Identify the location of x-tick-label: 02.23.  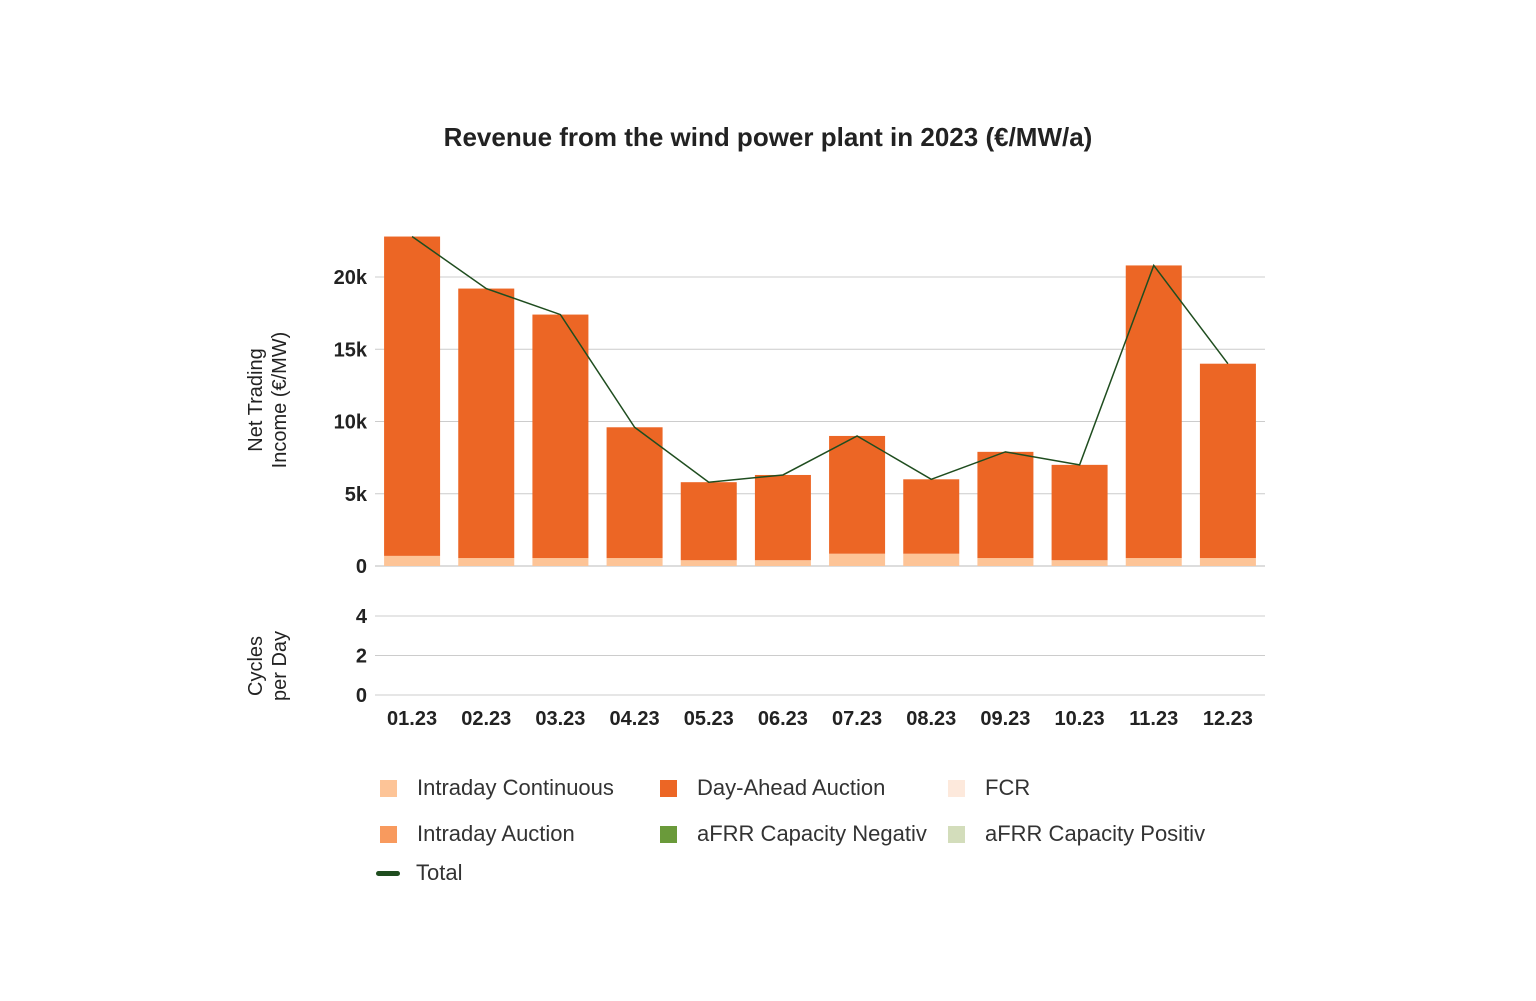
(486, 719).